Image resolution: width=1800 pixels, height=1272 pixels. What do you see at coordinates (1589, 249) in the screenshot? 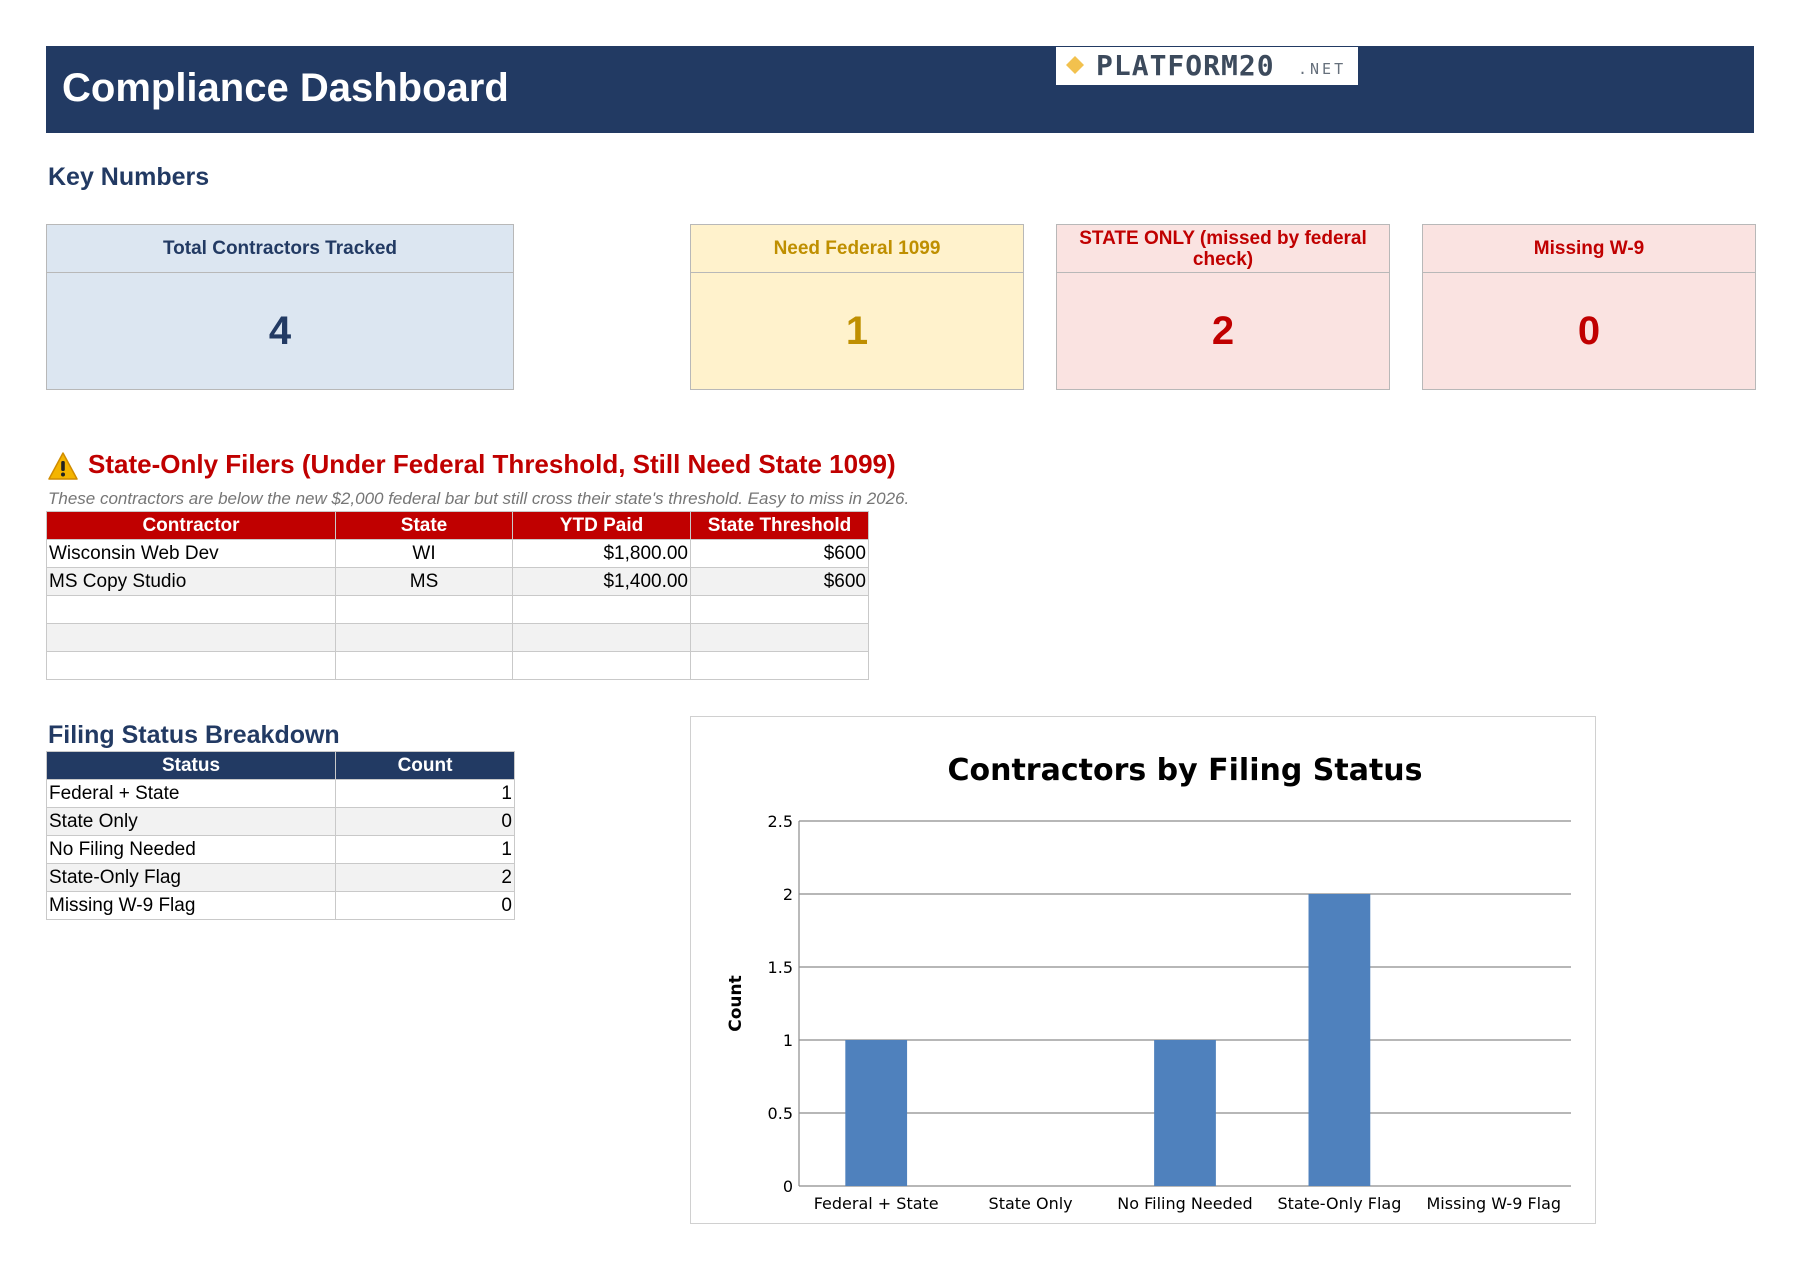
I see `kpi-card-label: Missing W-9` at bounding box center [1589, 249].